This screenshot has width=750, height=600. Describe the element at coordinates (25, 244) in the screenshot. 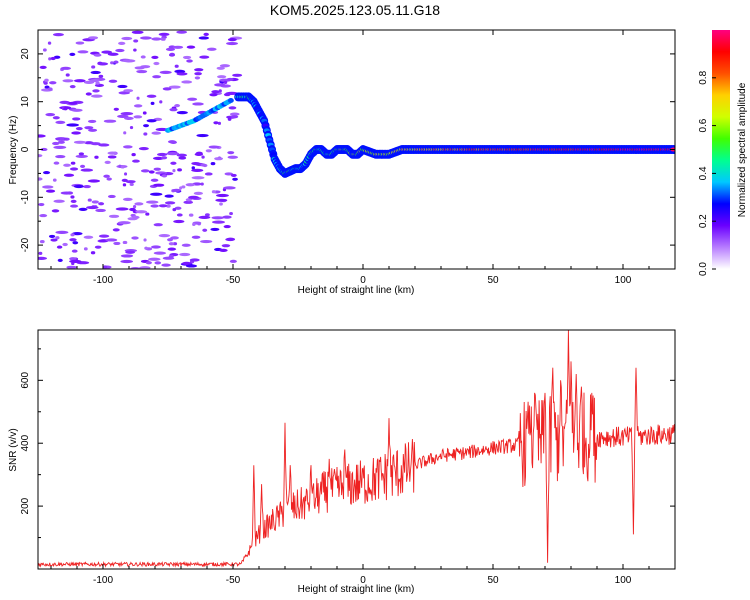

I see `y-tick-label: -20` at that location.